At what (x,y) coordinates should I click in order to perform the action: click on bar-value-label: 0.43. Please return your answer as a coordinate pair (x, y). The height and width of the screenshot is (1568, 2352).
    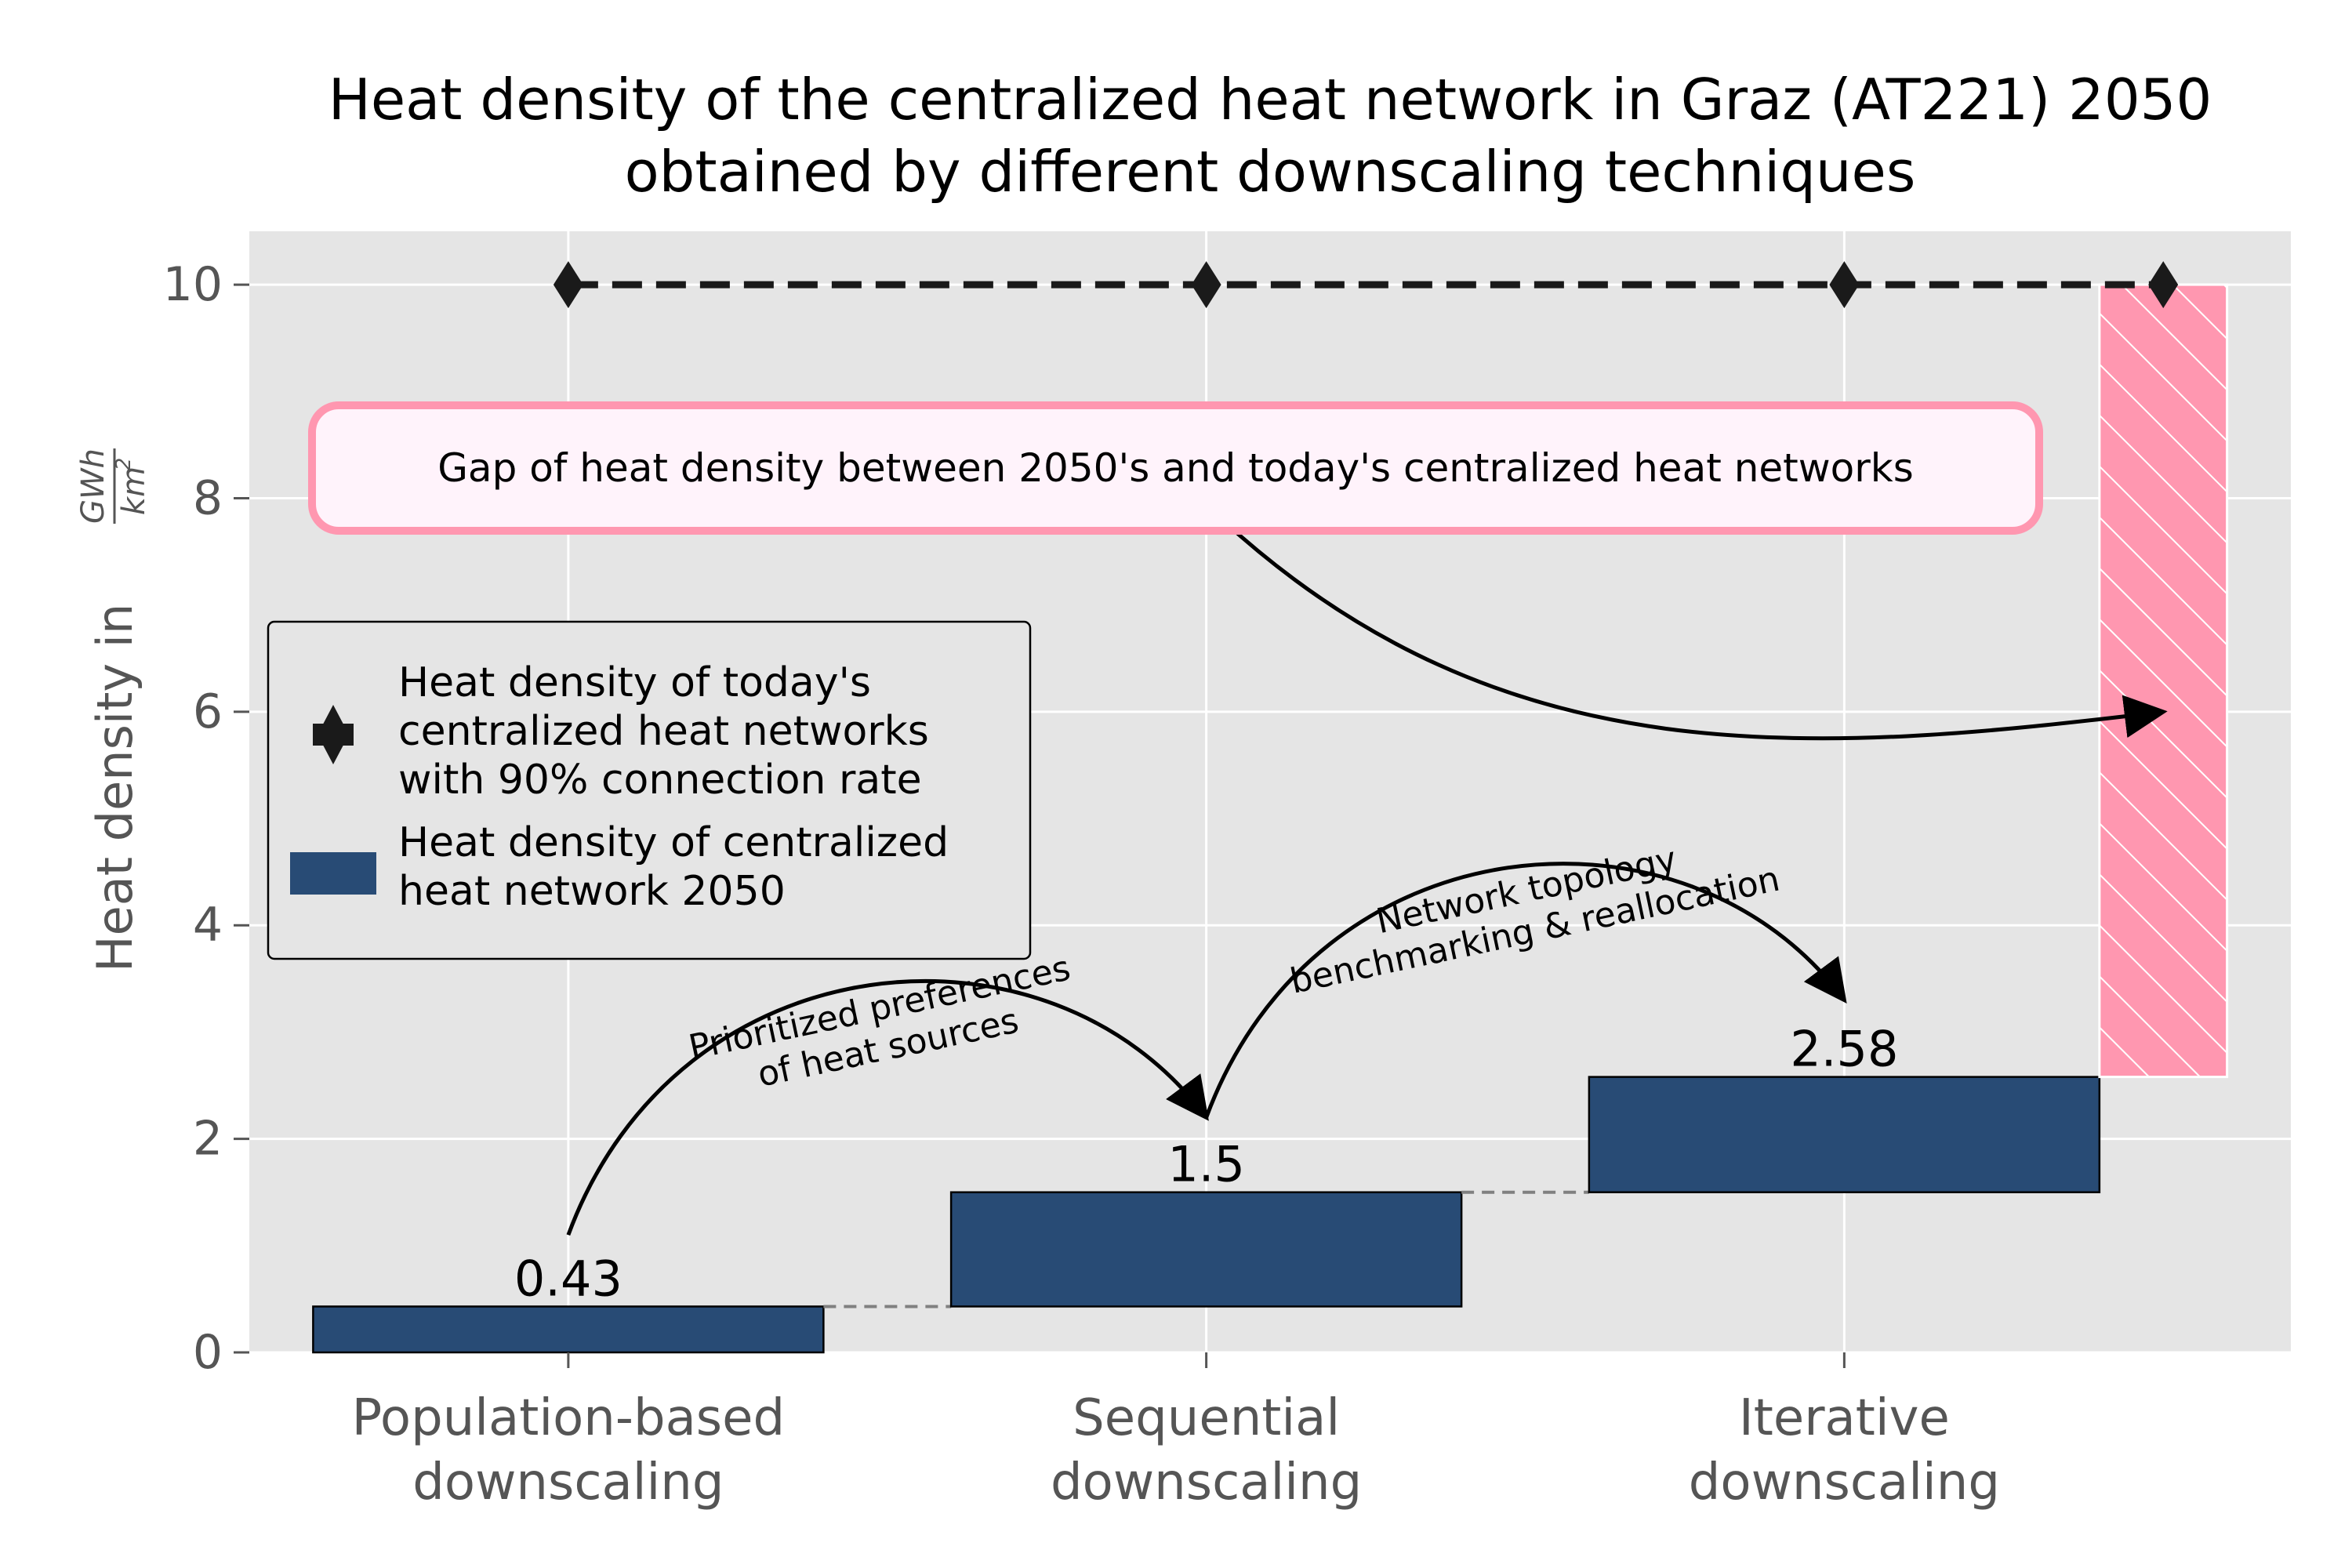
    Looking at the image, I should click on (568, 1278).